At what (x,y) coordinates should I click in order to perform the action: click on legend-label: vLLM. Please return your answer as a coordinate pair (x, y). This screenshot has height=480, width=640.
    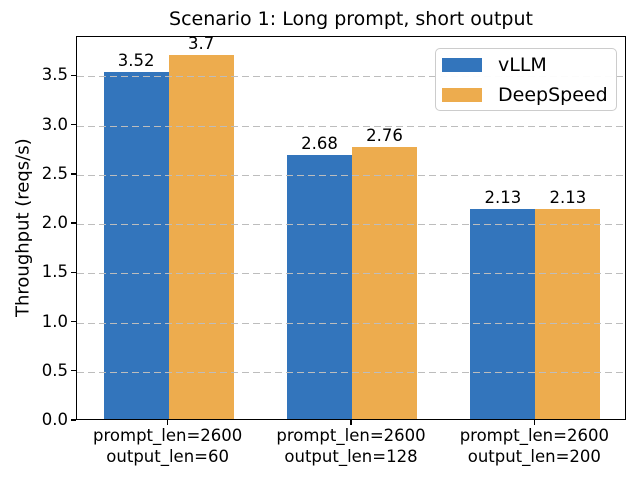
    Looking at the image, I should click on (522, 64).